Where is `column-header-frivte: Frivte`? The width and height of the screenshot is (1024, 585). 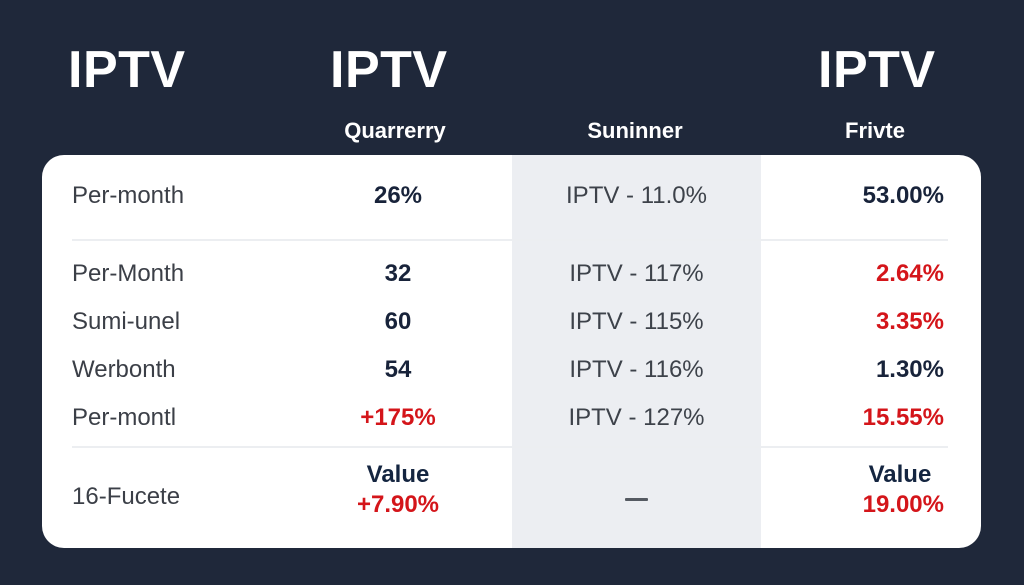 column-header-frivte: Frivte is located at coordinates (875, 130).